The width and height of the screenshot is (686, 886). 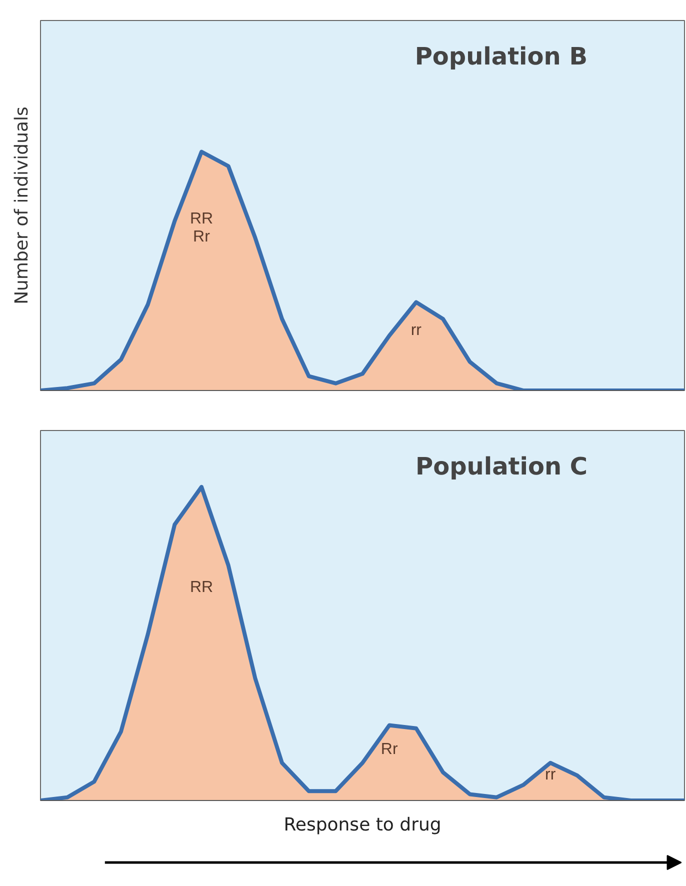 What do you see at coordinates (22, 205) in the screenshot?
I see `y-axis-title: Number of individuals` at bounding box center [22, 205].